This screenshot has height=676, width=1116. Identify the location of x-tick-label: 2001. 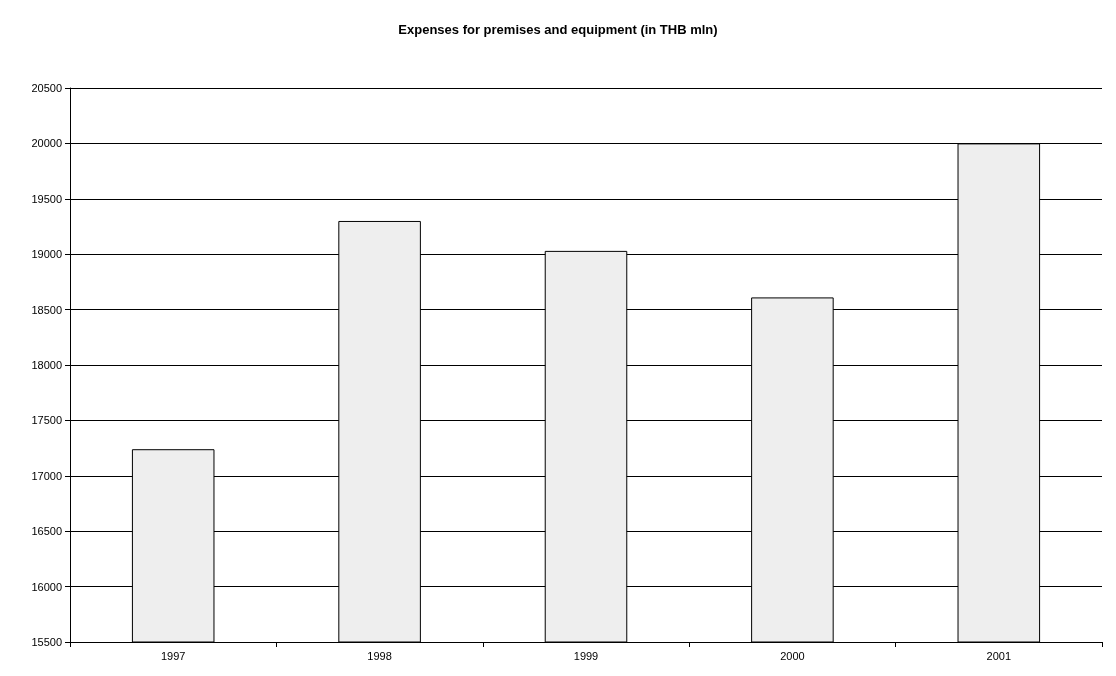
(999, 655).